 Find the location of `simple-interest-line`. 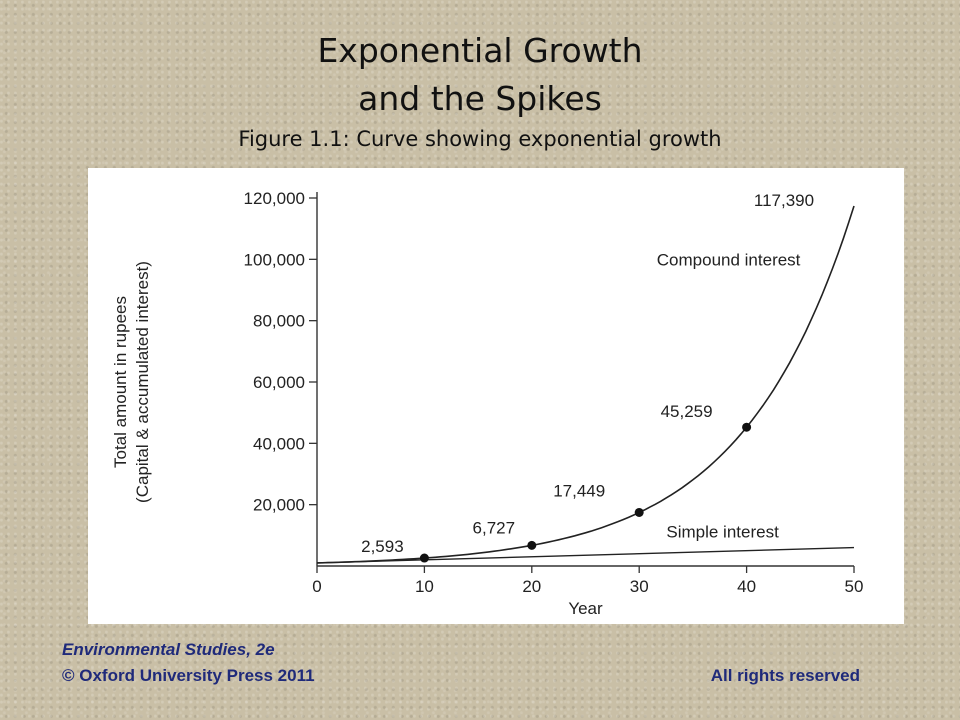

simple-interest-line is located at coordinates (585, 555).